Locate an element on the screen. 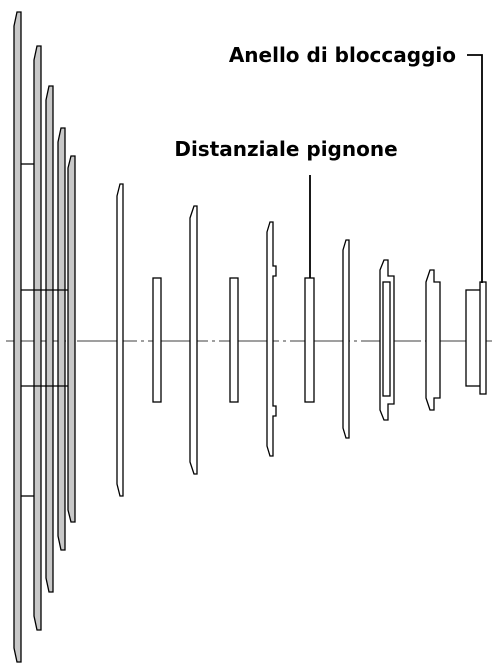  lock-ring-leader is located at coordinates (474, 169).